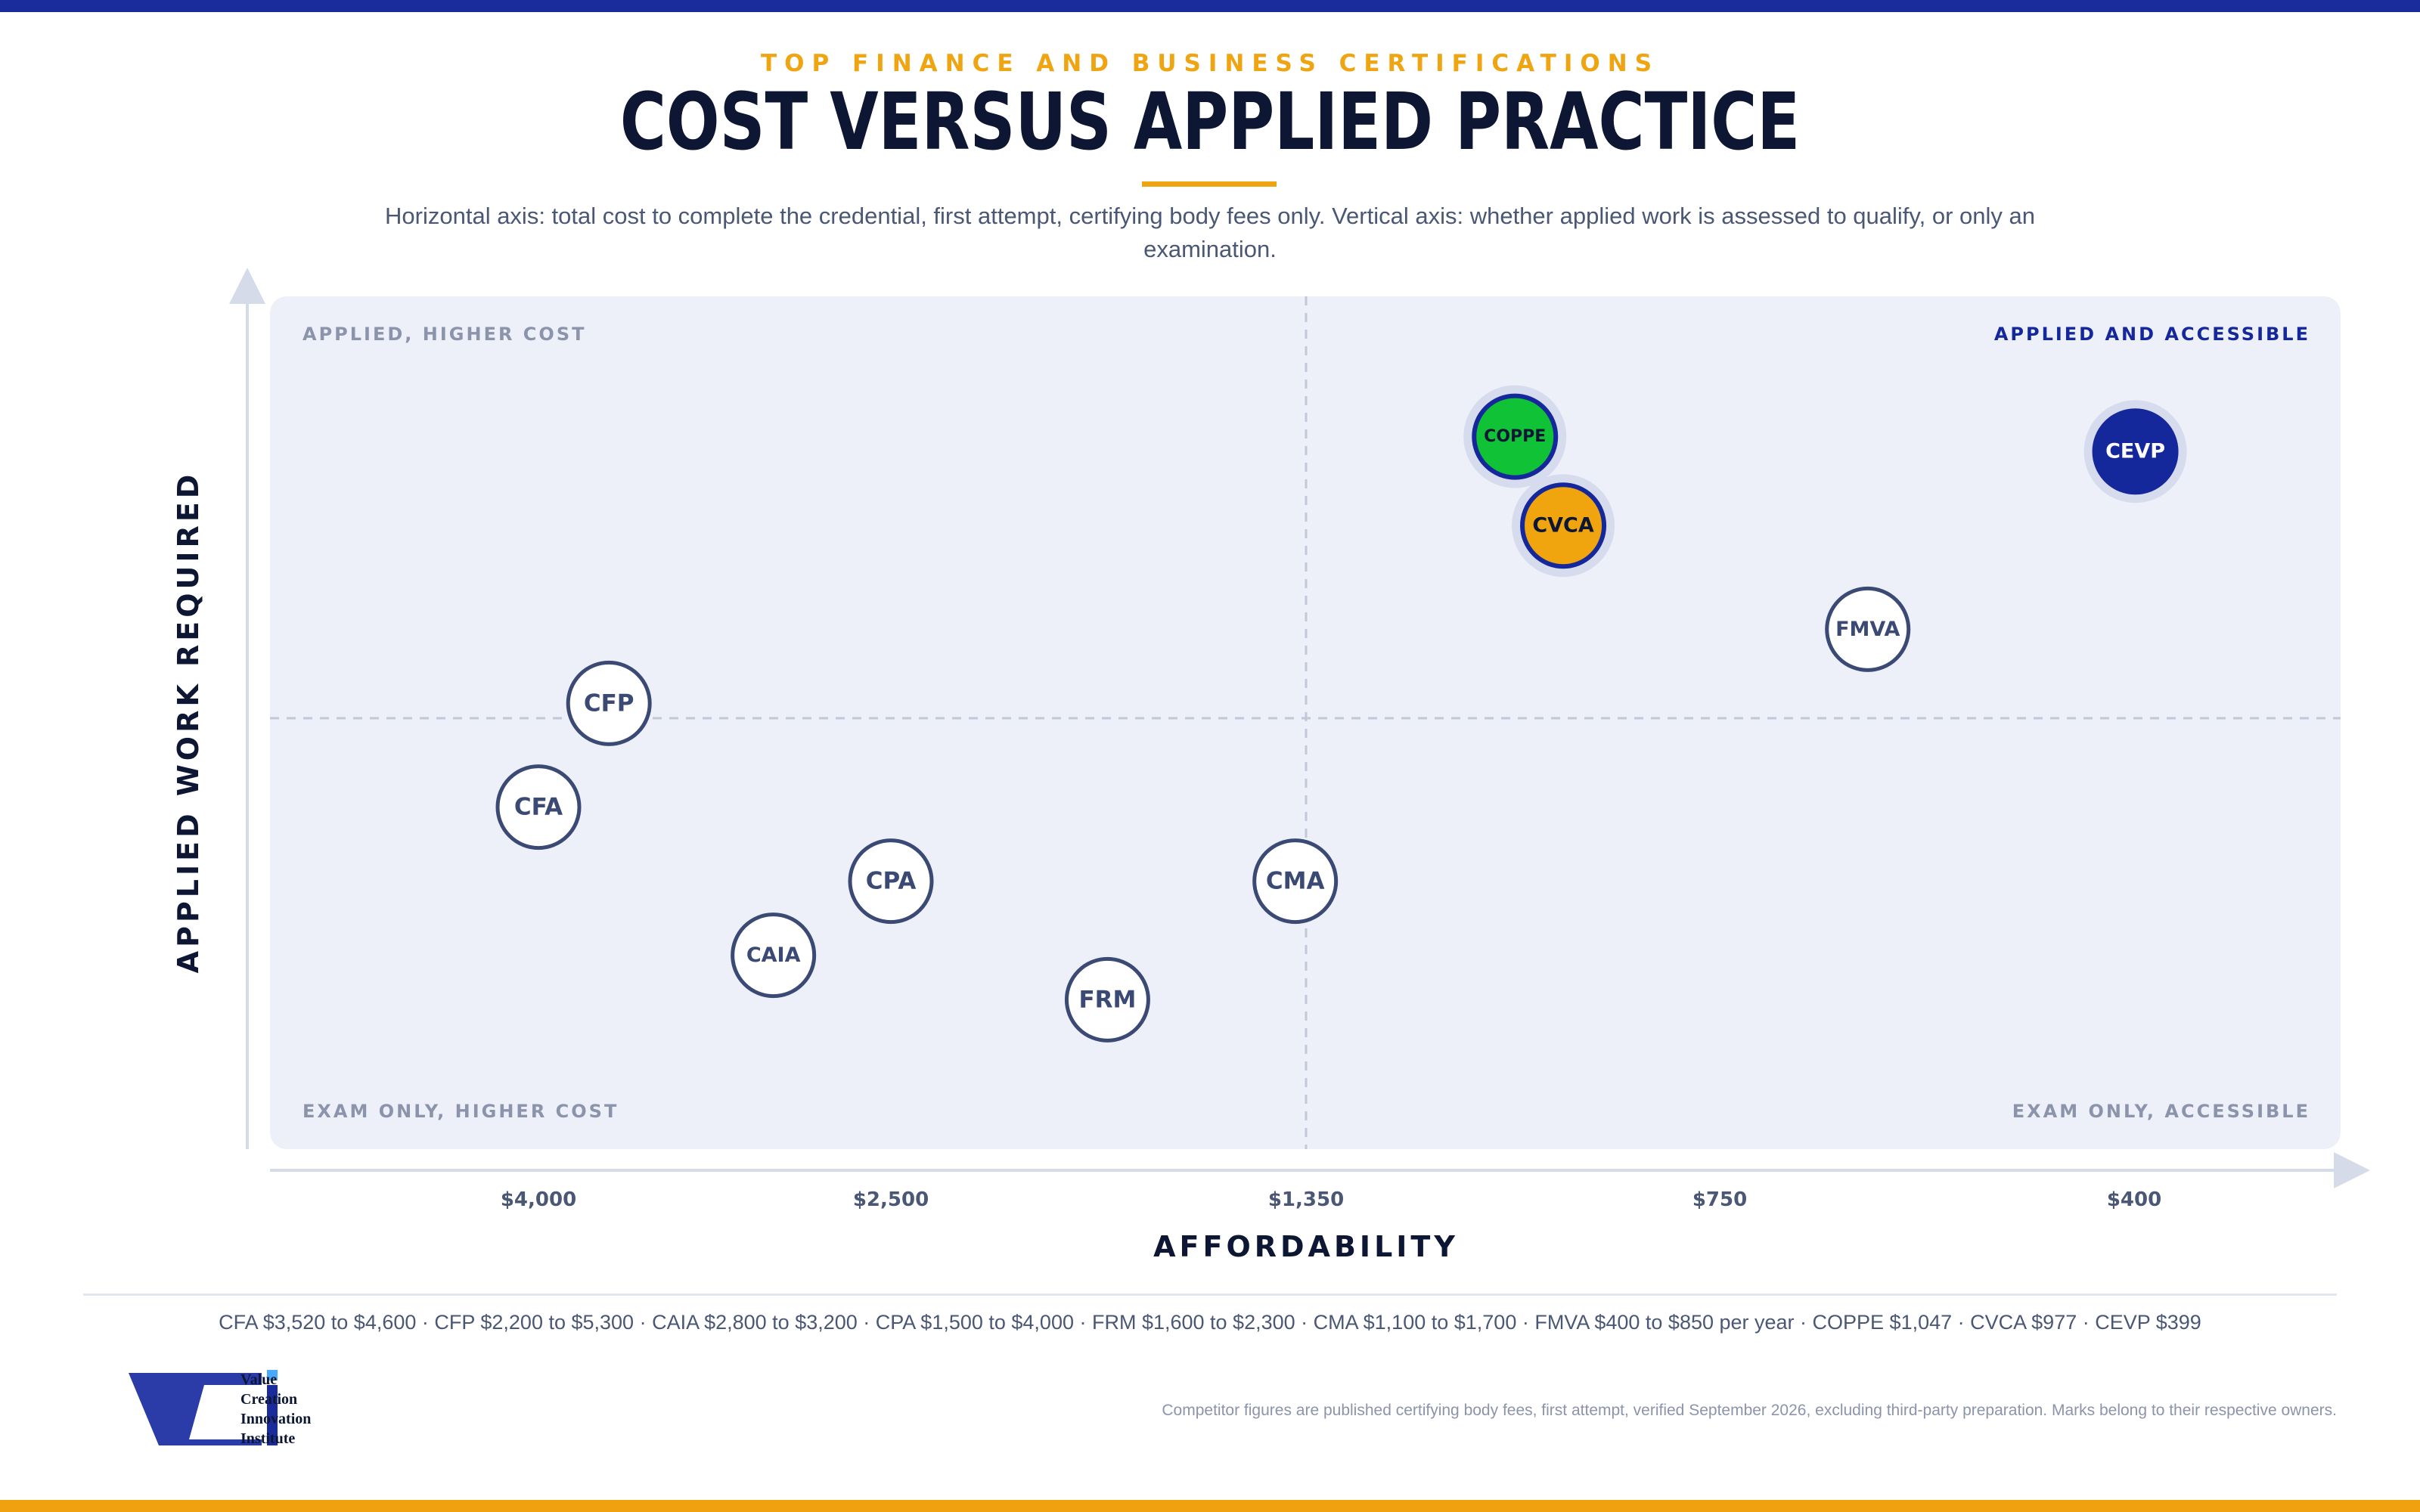 Image resolution: width=2420 pixels, height=1512 pixels. I want to click on quadrant-label-top-right: APPLIED AND ACCESSIBLE, so click(2152, 334).